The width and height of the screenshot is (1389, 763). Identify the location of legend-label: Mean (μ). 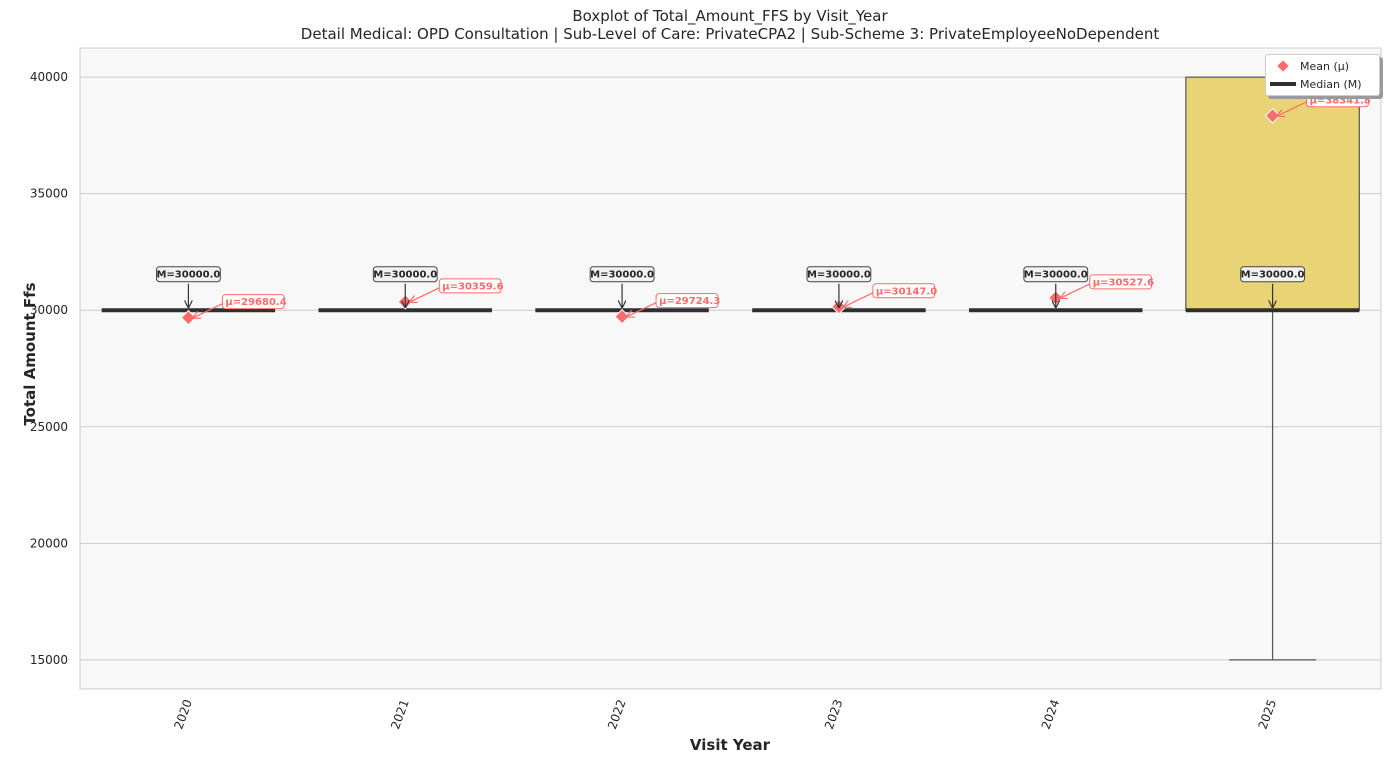
(1325, 66).